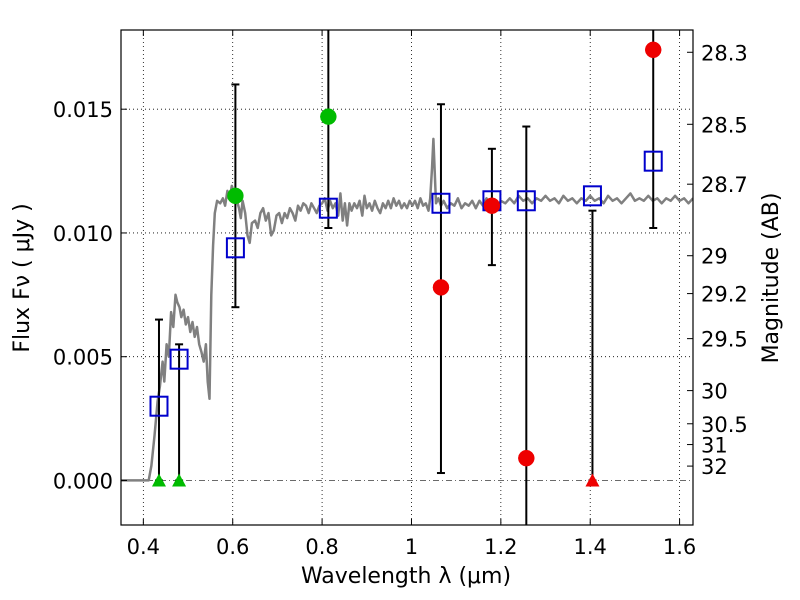  I want to click on y-tick-label: 0.005, so click(83, 358).